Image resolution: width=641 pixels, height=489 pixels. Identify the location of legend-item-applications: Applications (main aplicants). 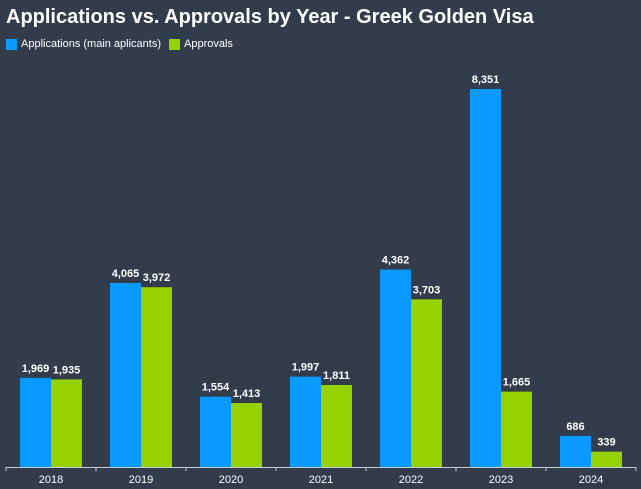
(83, 44).